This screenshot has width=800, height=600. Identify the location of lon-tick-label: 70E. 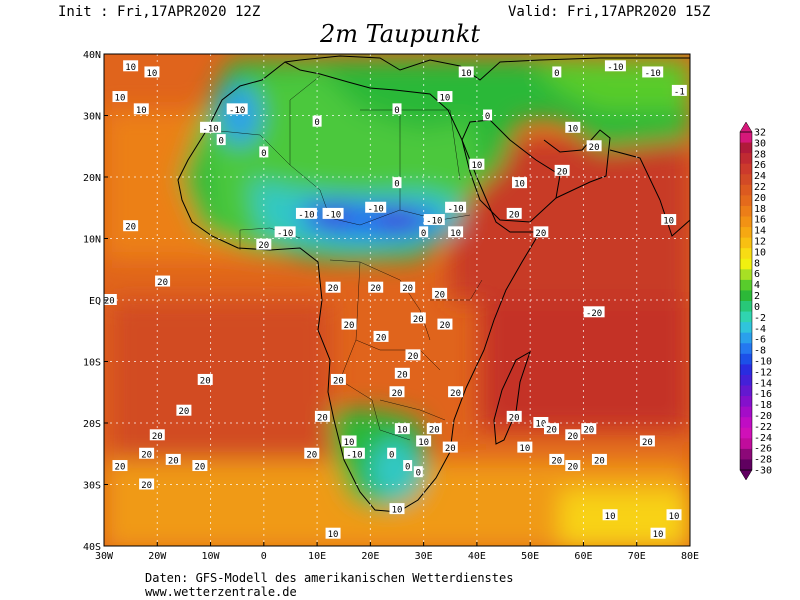
(637, 556).